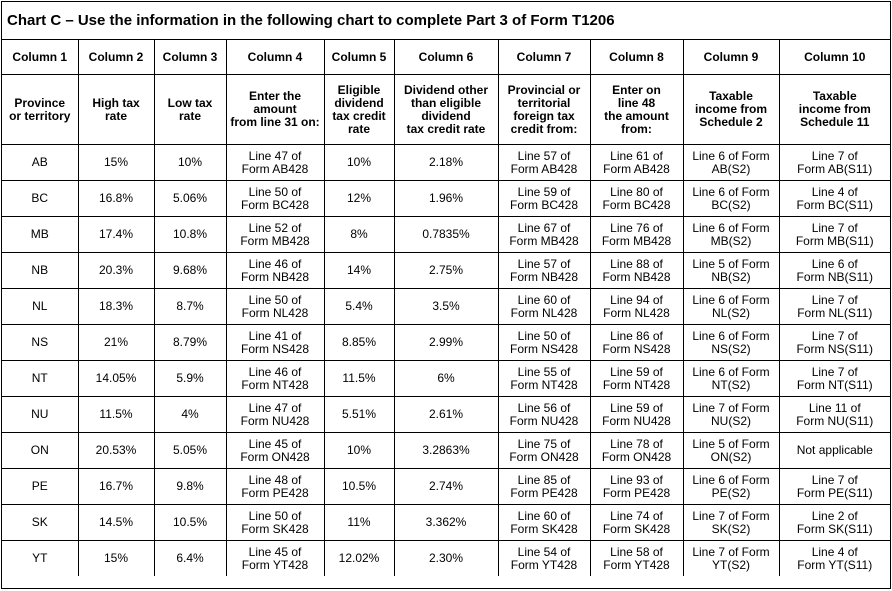  What do you see at coordinates (636, 306) in the screenshot?
I see `line-48-source-cell: Line 94 of Form NL428` at bounding box center [636, 306].